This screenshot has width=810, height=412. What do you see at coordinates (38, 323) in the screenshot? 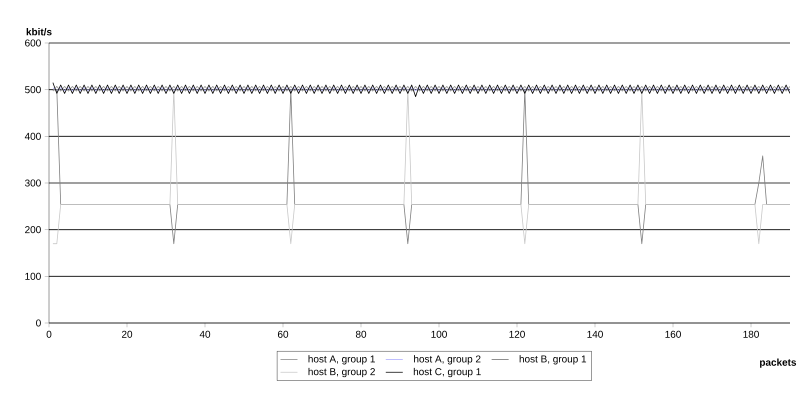
I see `y-tick-label: 0` at bounding box center [38, 323].